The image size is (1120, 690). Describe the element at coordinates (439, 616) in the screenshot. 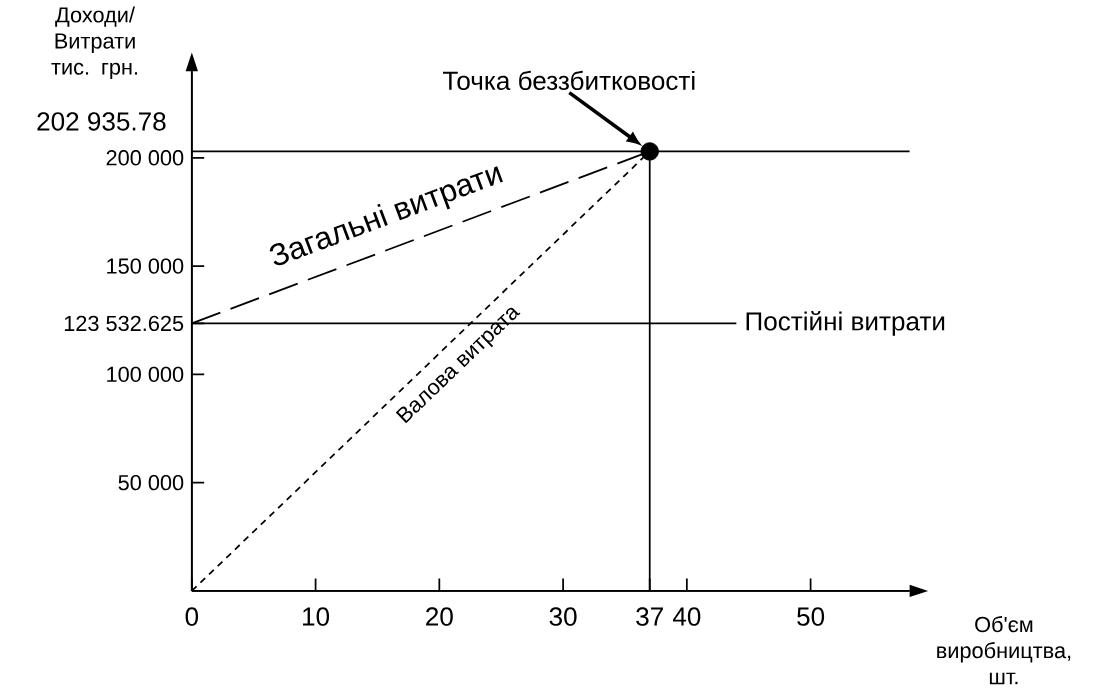

I see `x-tick-label: 20` at that location.